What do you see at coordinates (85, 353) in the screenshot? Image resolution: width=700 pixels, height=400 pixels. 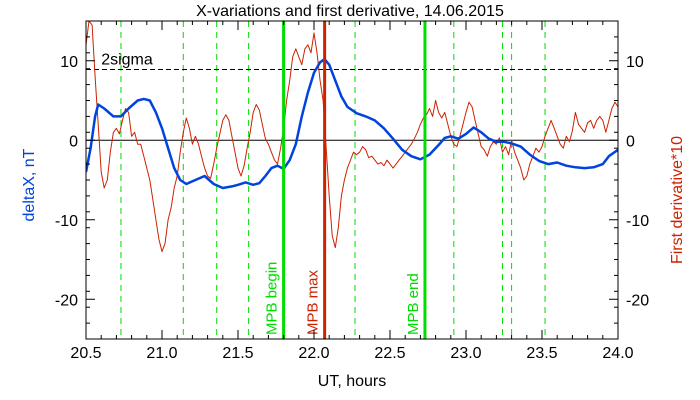 I see `x-tick-label: 20.5` at bounding box center [85, 353].